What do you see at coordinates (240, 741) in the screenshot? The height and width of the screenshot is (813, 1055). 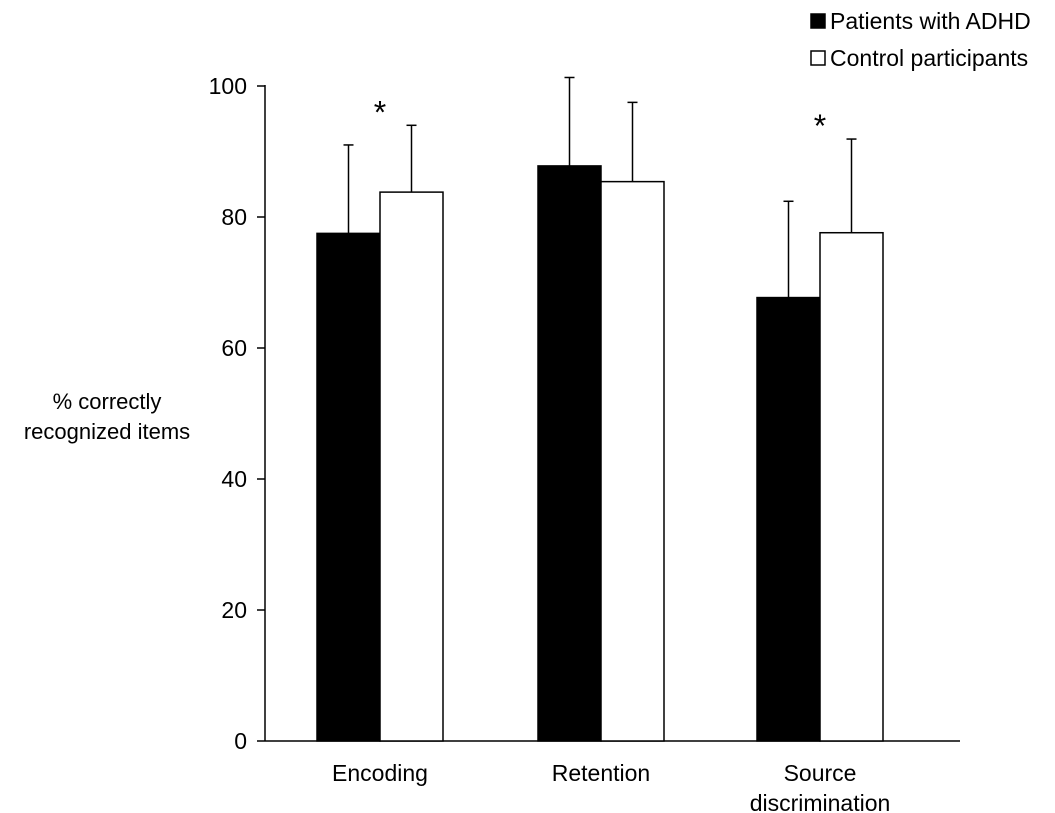 I see `y-tick-label: 0` at bounding box center [240, 741].